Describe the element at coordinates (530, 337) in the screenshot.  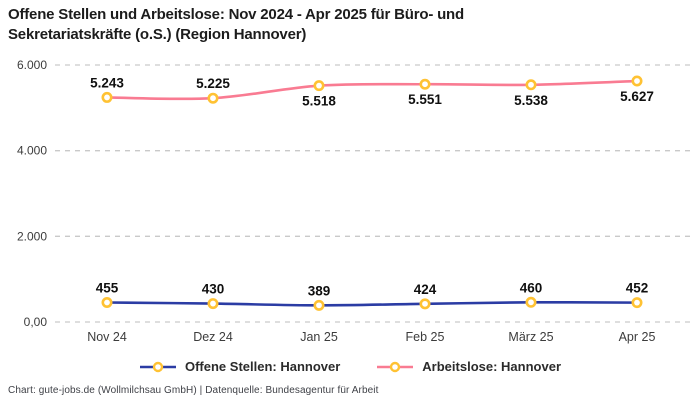
I see `x-axis-tick: März 25` at that location.